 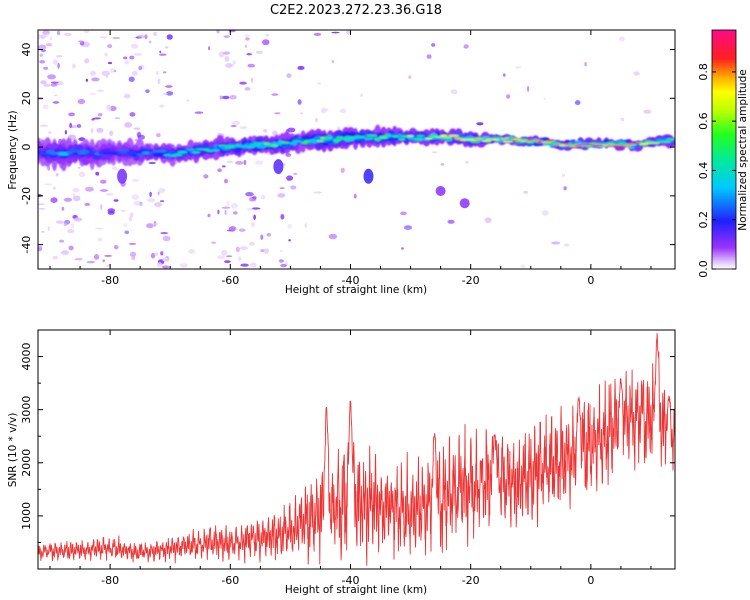 I want to click on colorbar-tick-label: 0.2, so click(x=703, y=220).